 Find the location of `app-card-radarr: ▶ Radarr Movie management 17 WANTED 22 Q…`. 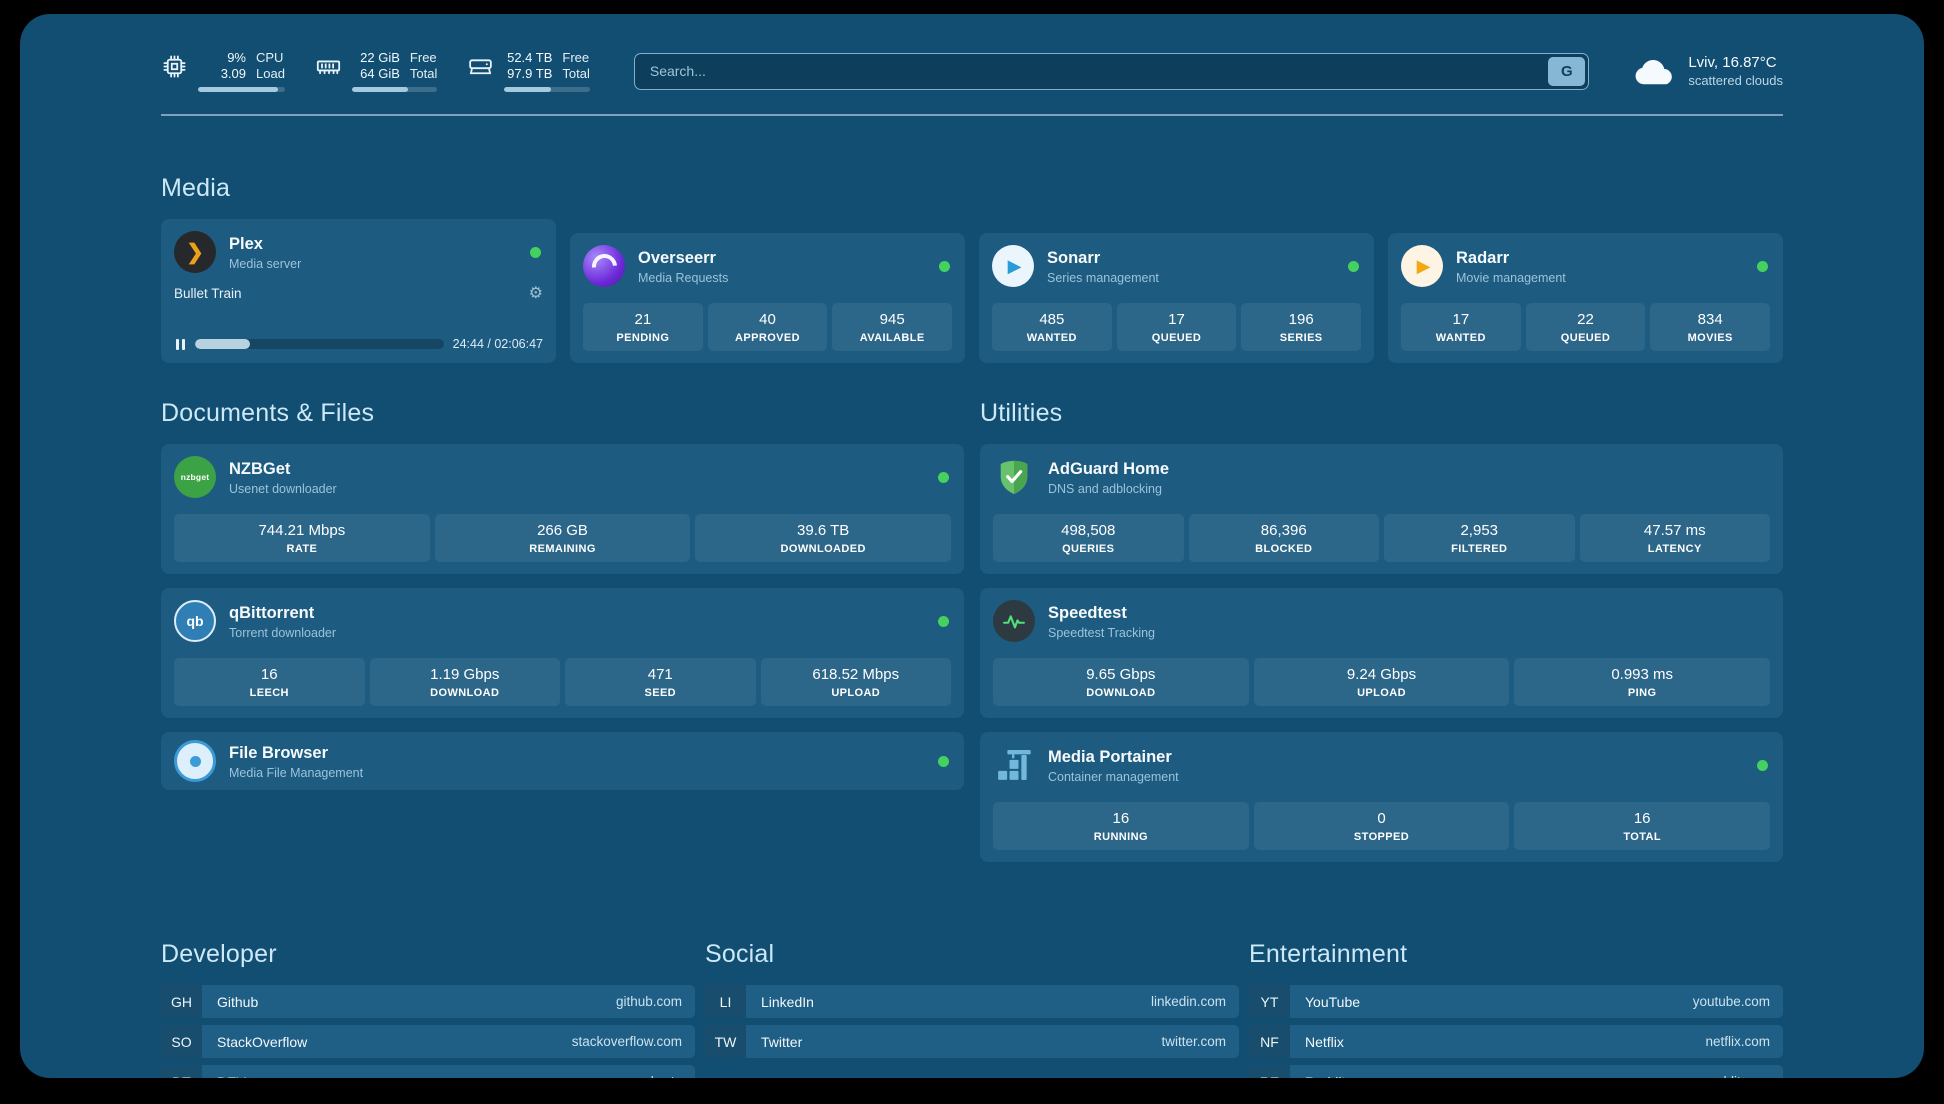

app-card-radarr: ▶ Radarr Movie management 17 WANTED 22 Q… is located at coordinates (1585, 298).